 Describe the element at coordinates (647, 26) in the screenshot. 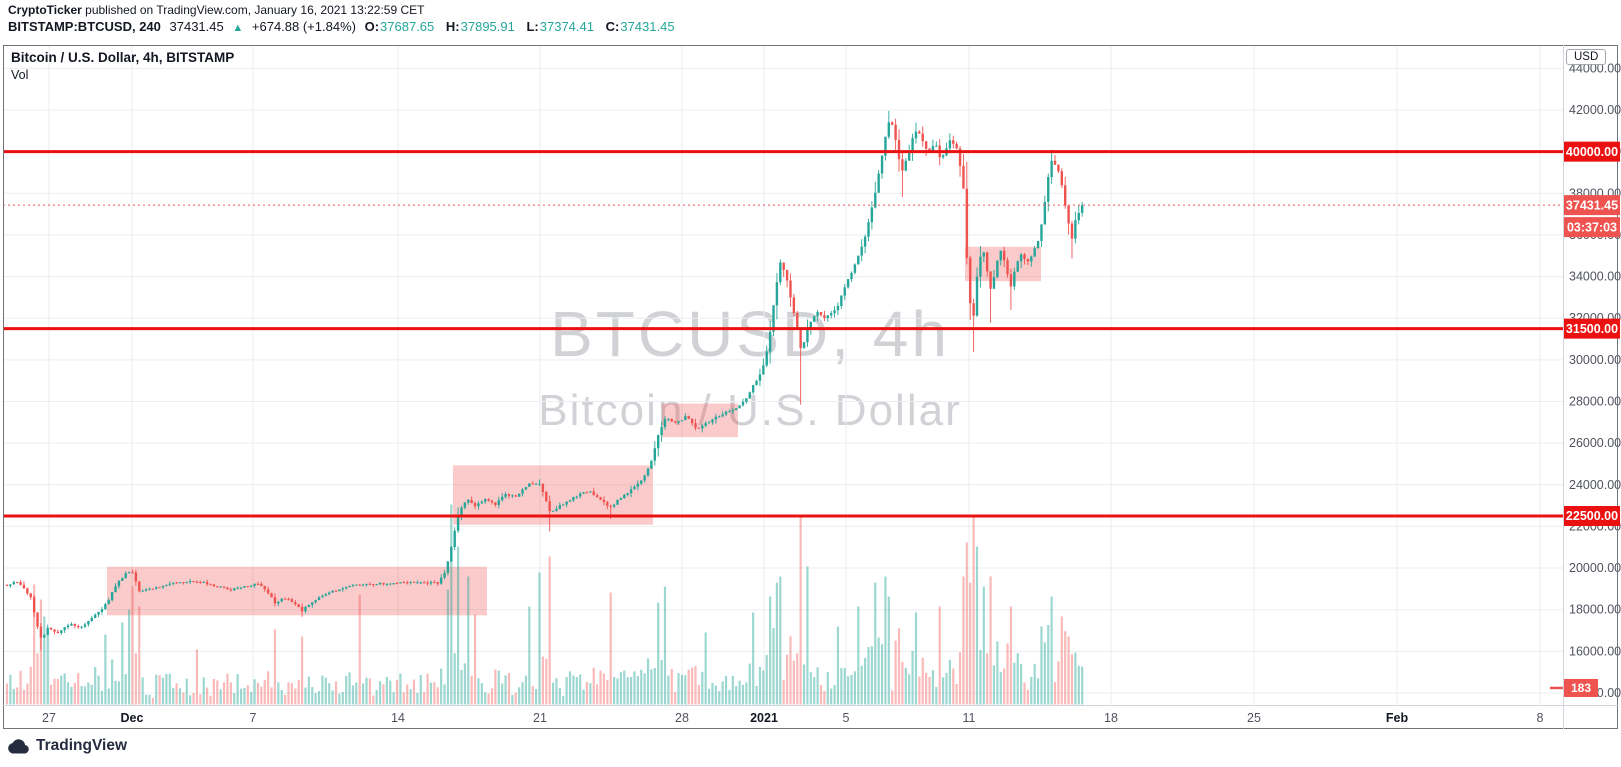

I see `close-value: 37431.45` at that location.